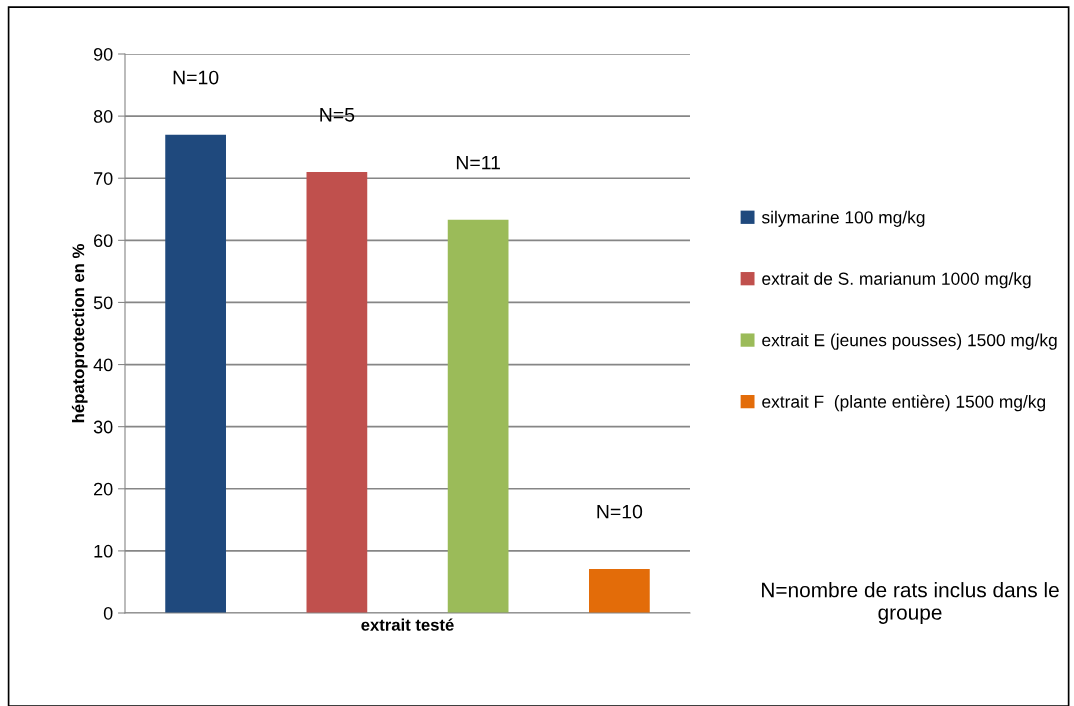  What do you see at coordinates (103, 303) in the screenshot?
I see `y-tick-label: 50` at bounding box center [103, 303].